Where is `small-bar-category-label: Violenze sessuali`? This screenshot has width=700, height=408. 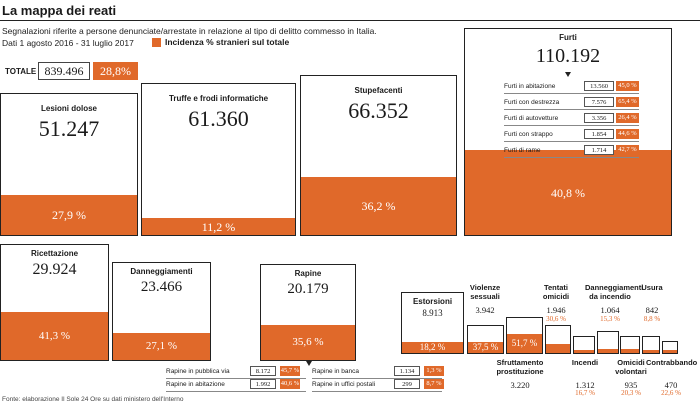
small-bar-category-label: Violenze sessuali is located at coordinates (485, 292).